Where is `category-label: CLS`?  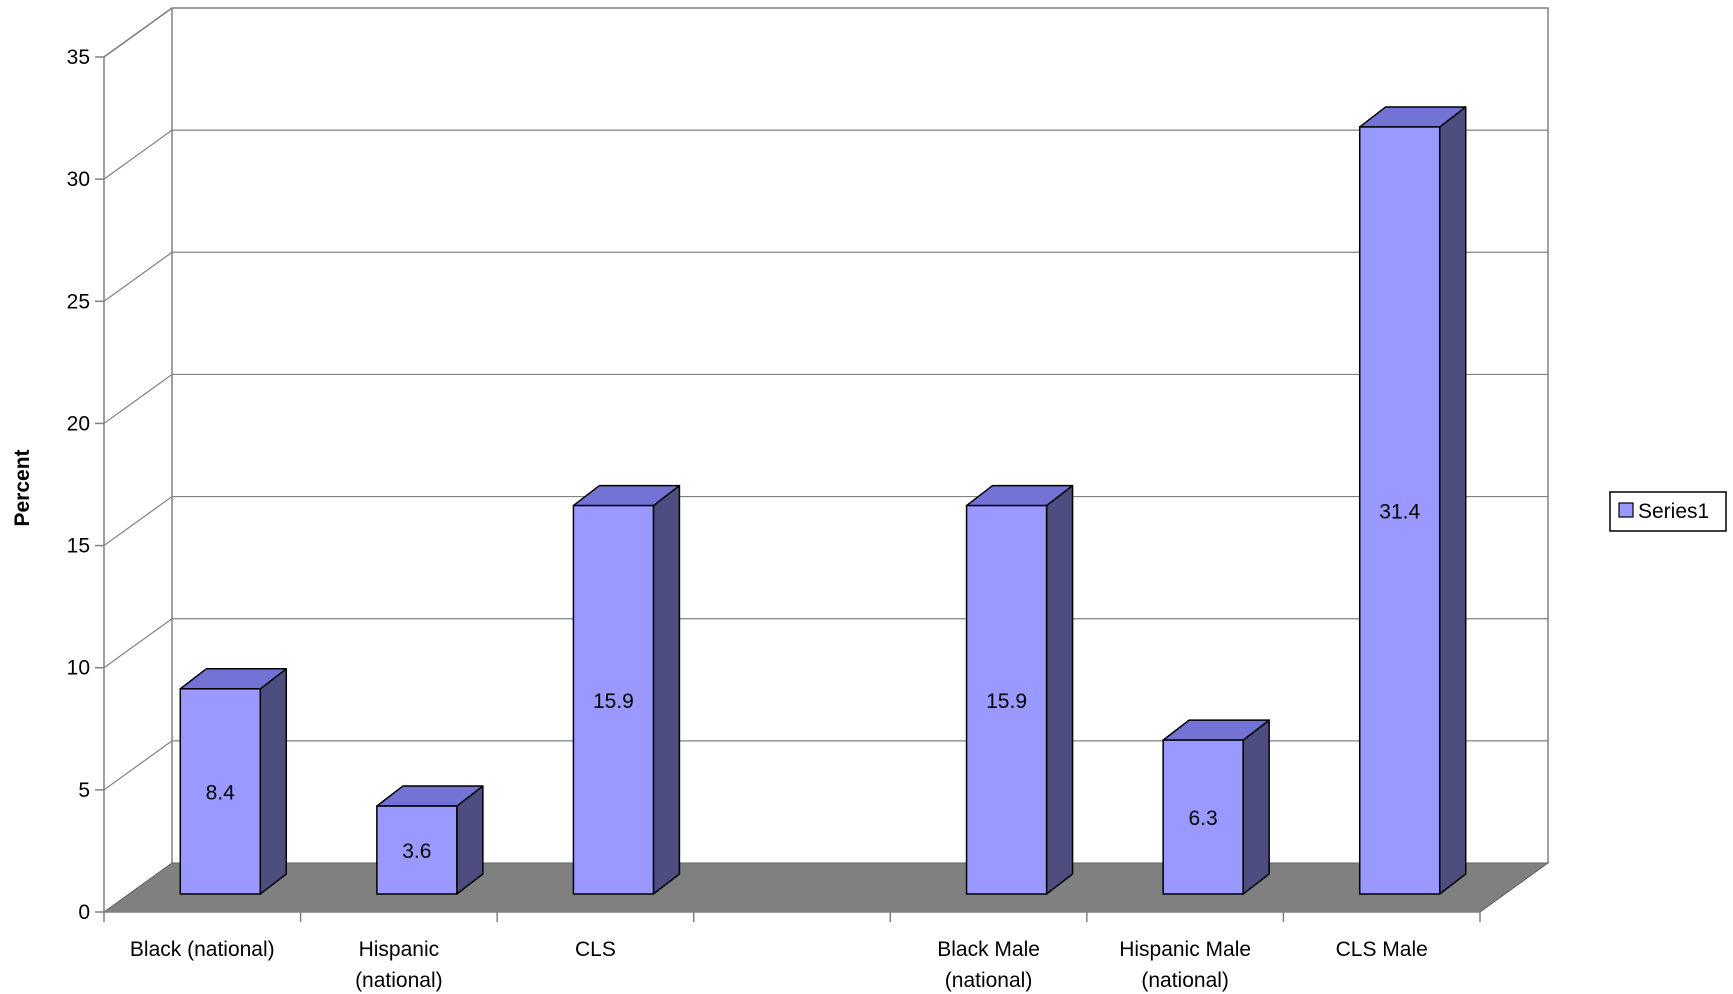
category-label: CLS is located at coordinates (595, 949).